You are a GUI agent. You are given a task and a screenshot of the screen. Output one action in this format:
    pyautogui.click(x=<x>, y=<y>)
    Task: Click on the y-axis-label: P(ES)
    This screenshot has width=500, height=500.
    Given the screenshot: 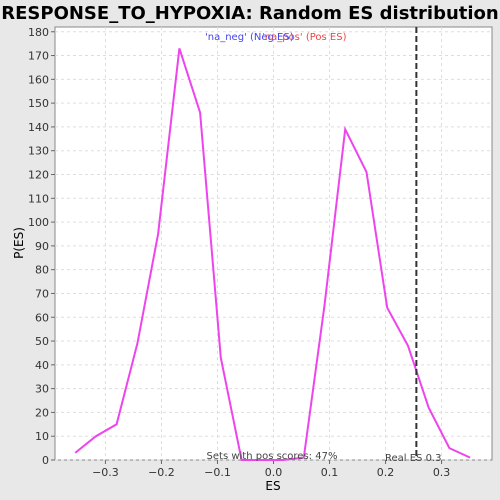 What is the action you would take?
    pyautogui.click(x=19, y=243)
    